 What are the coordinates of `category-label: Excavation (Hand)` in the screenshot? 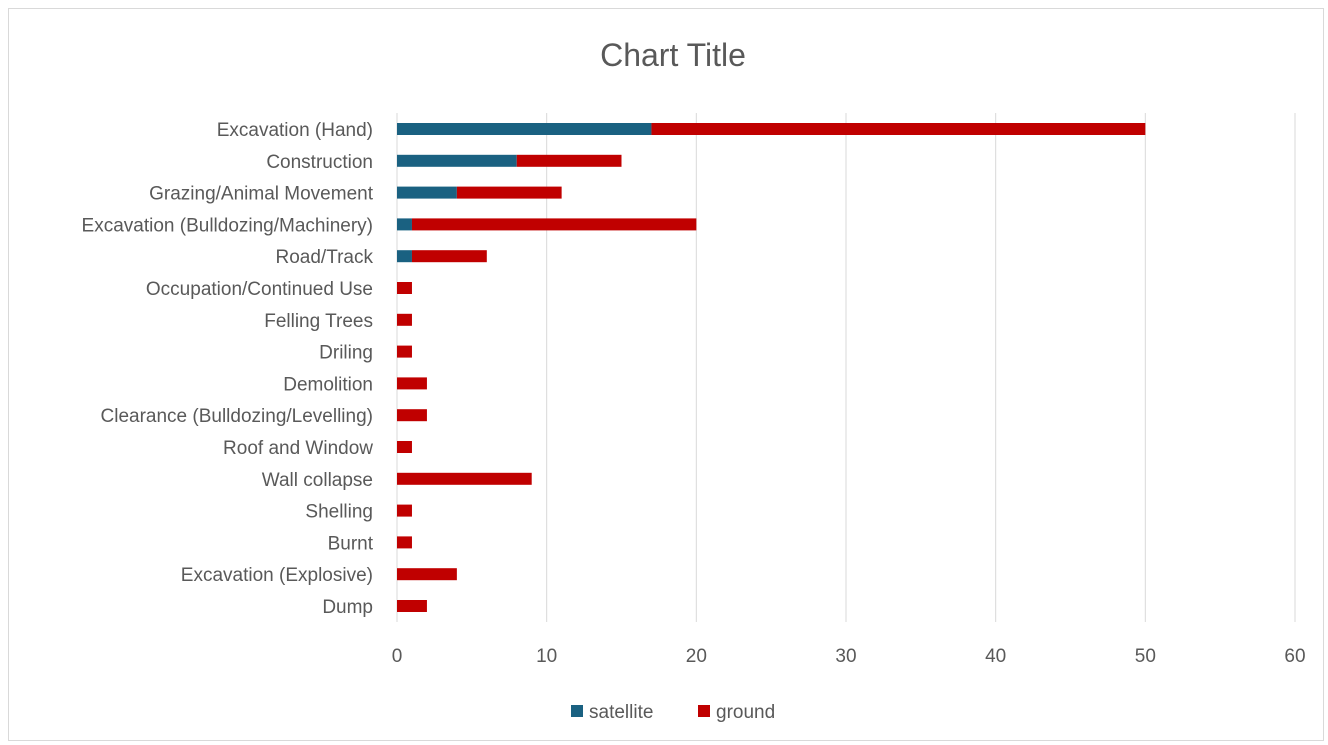 It's located at (295, 130).